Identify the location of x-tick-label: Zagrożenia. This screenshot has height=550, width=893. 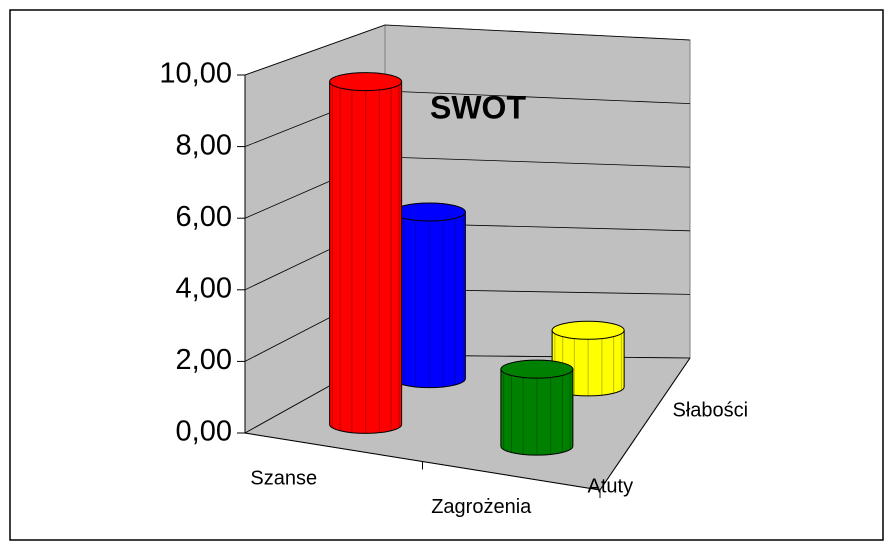
(481, 507).